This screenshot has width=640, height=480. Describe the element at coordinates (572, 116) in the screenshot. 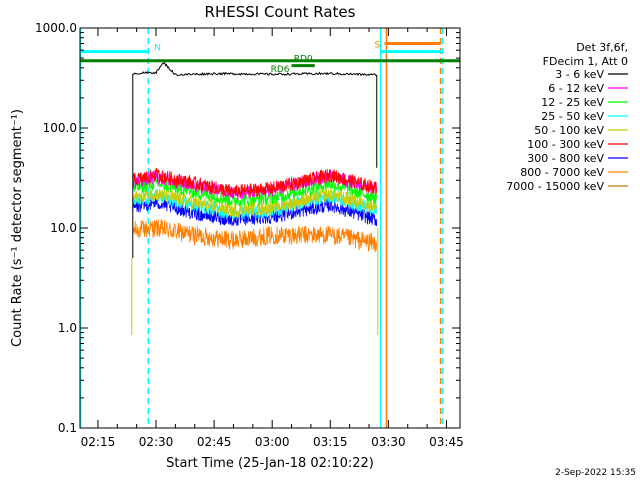

I see `legend-entry-label: 25 - 50 keV` at that location.